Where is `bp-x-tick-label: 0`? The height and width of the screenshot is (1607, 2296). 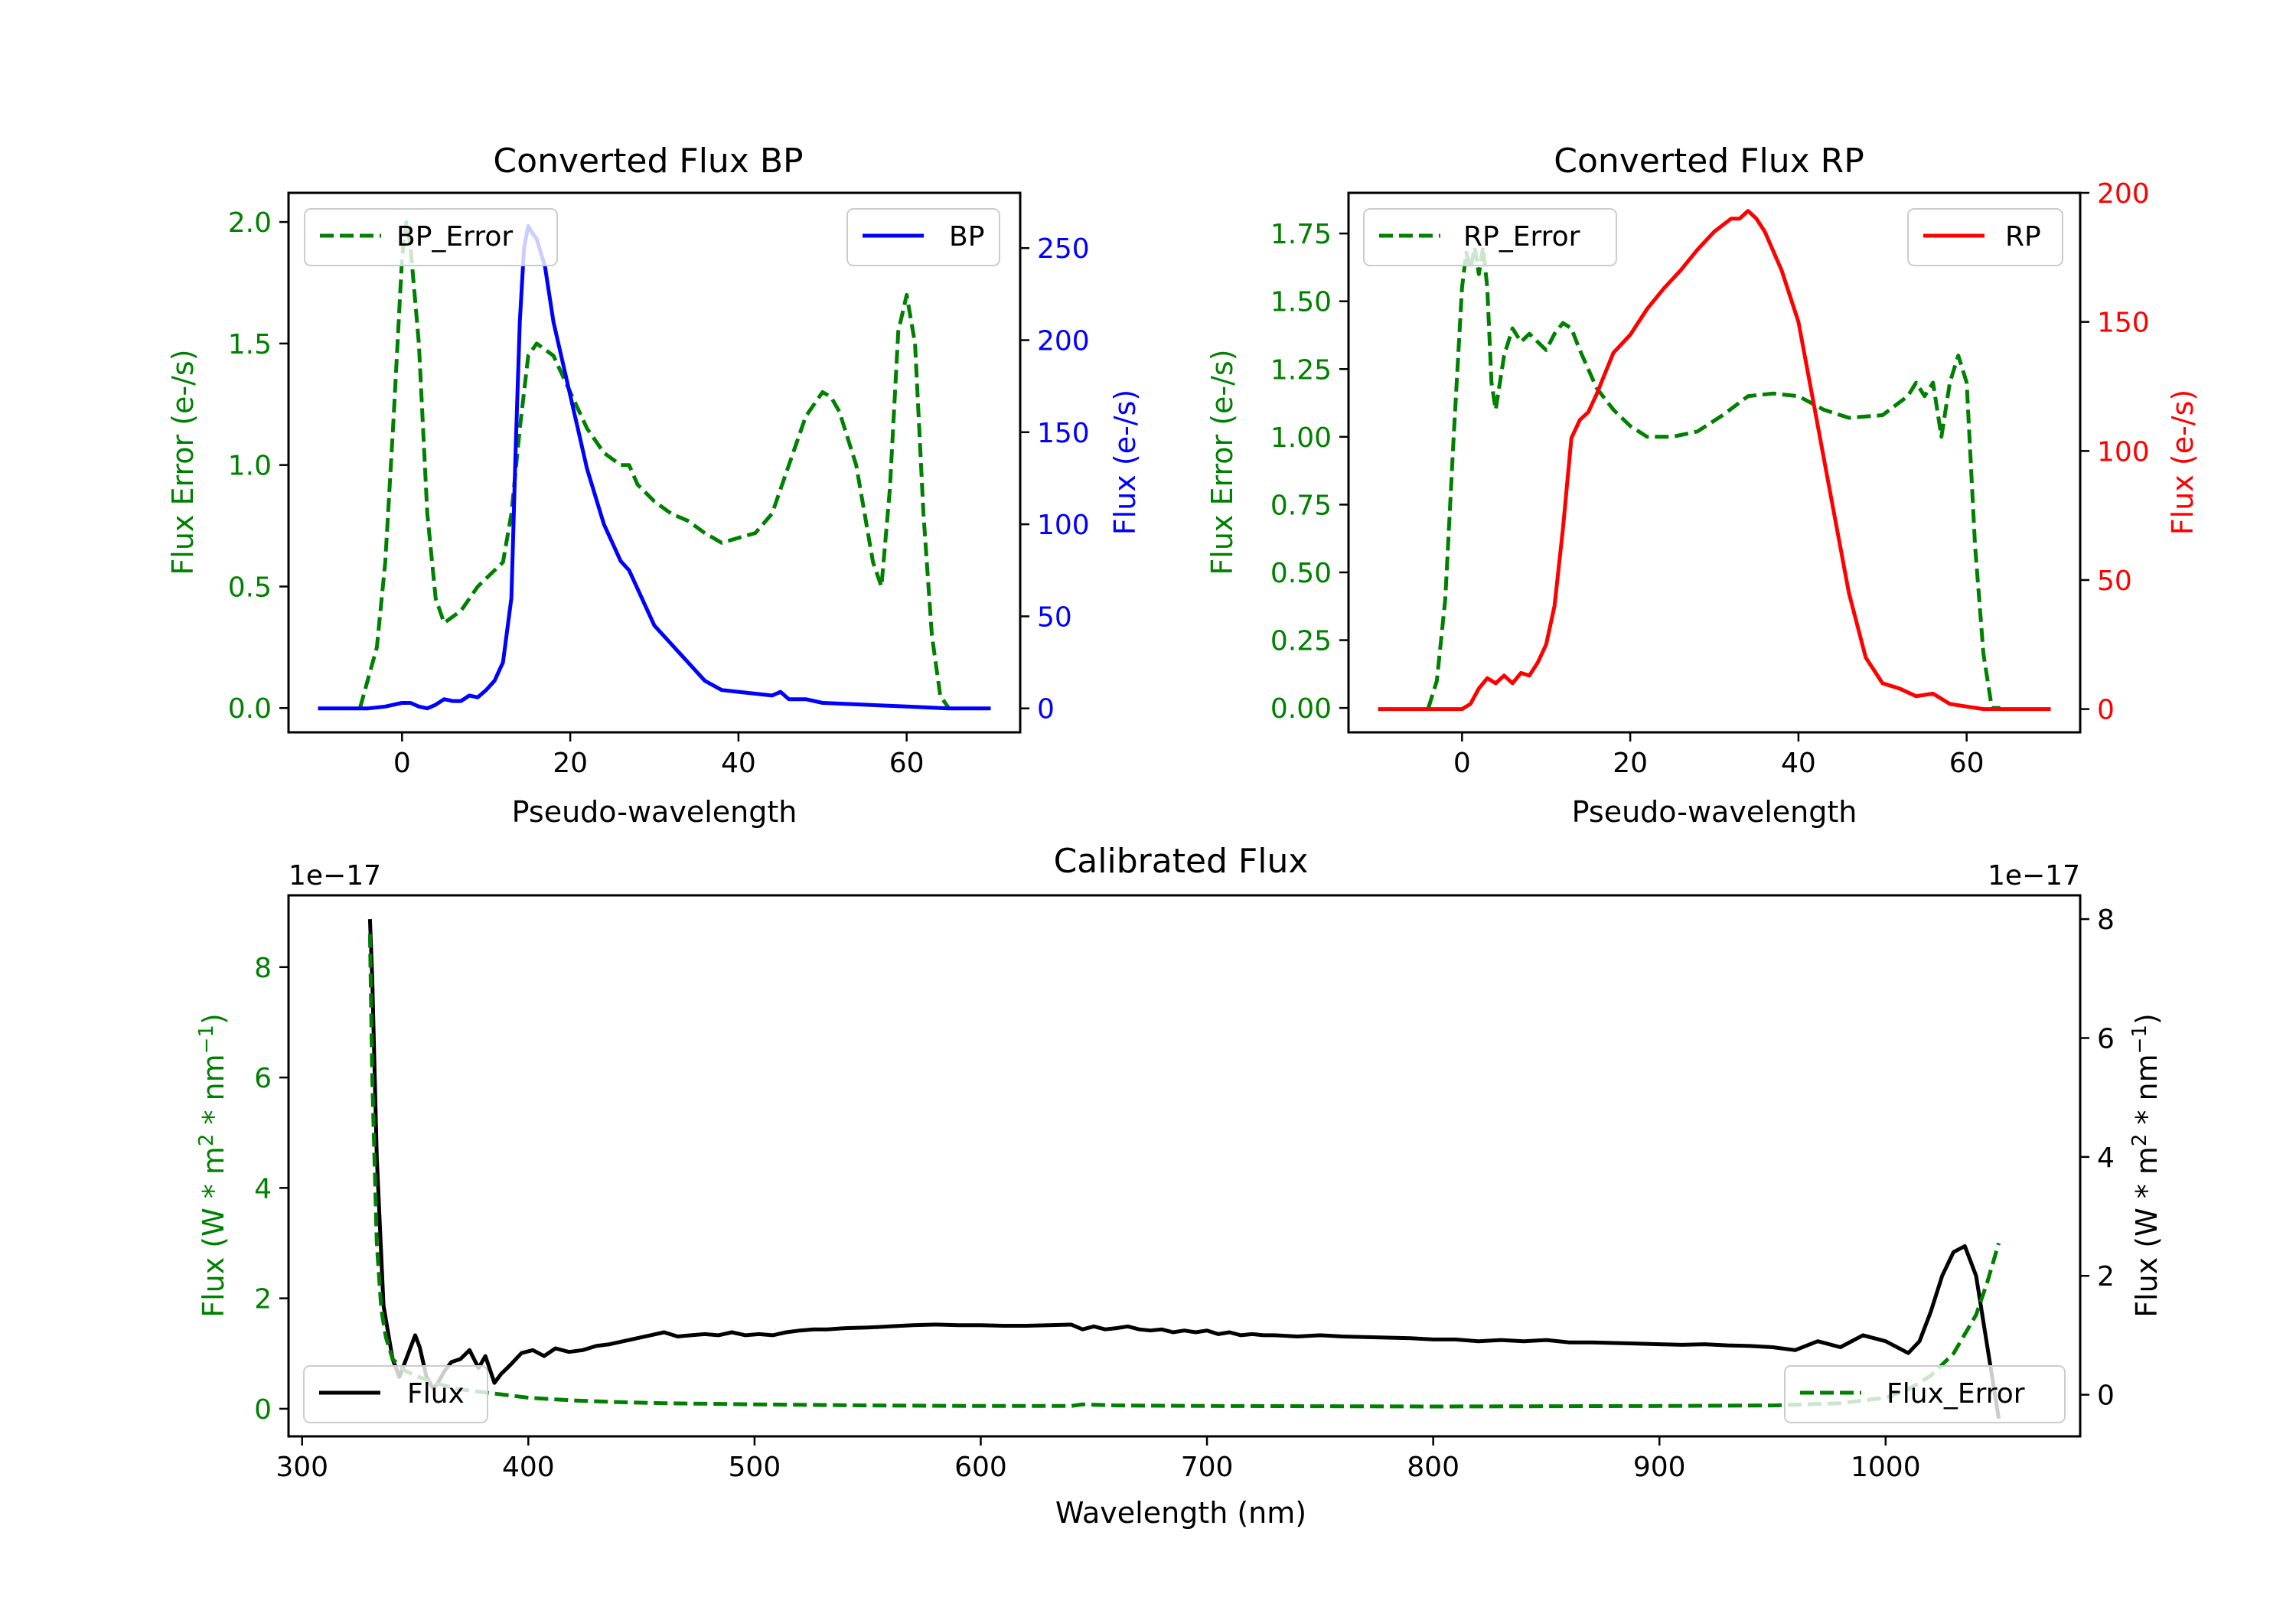
bp-x-tick-label: 0 is located at coordinates (402, 763).